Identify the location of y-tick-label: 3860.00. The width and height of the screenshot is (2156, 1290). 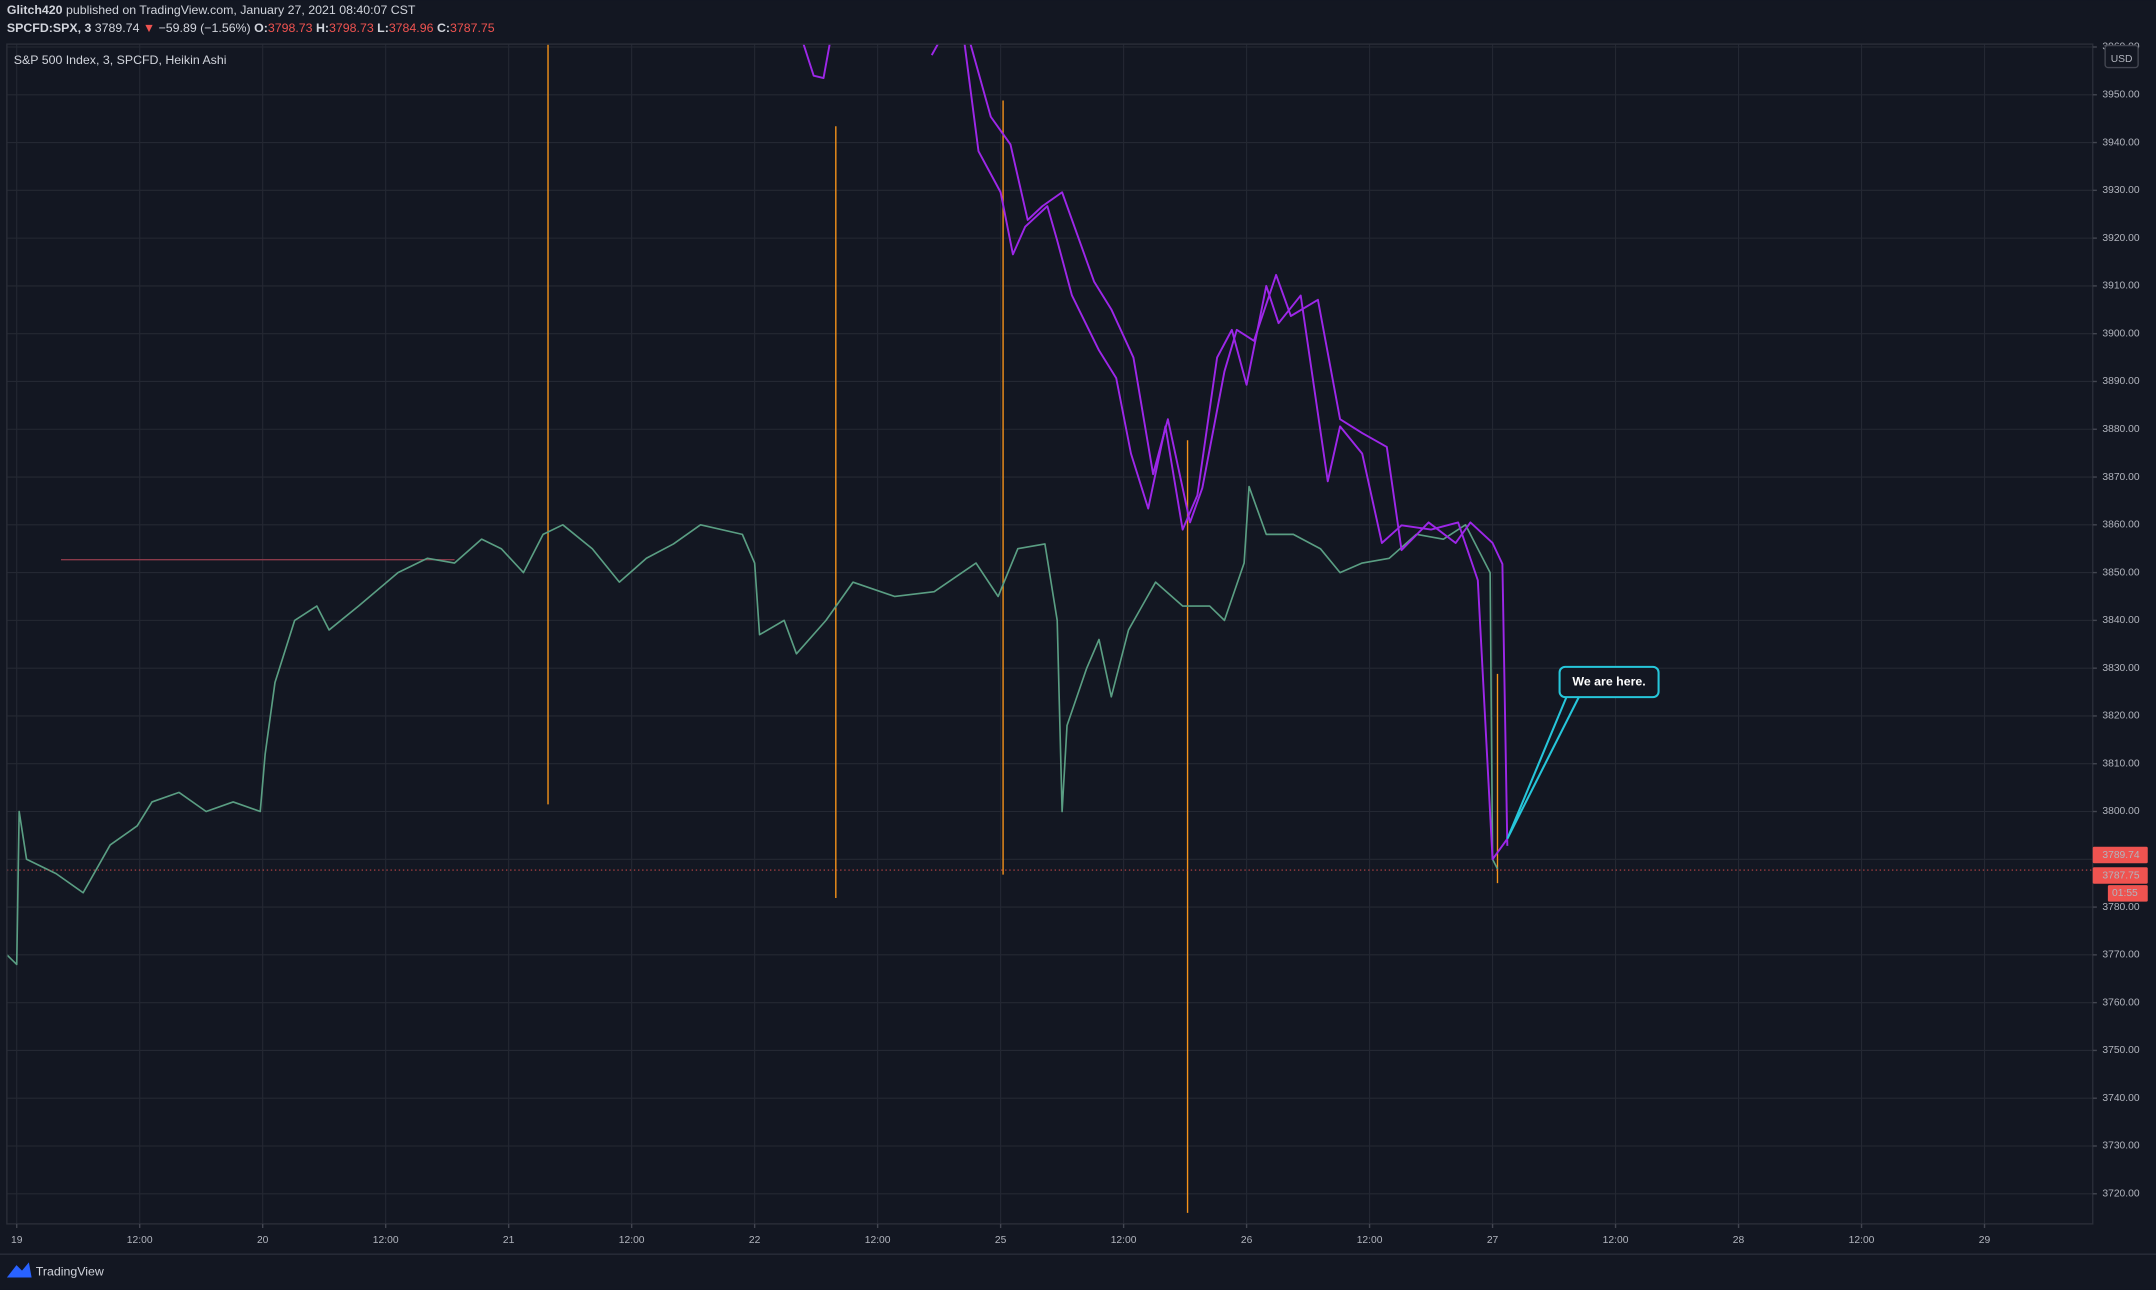
(2120, 525).